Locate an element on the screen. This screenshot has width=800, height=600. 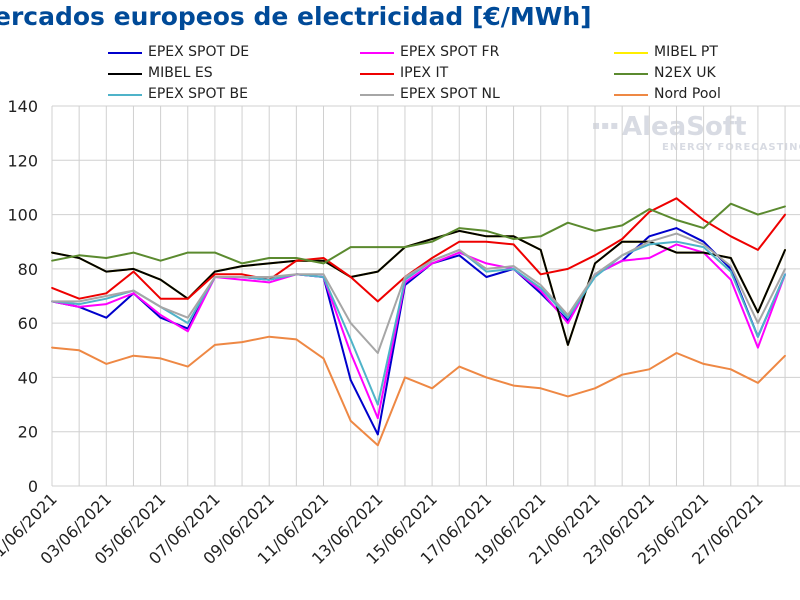
y-tick-label: 120 is located at coordinates (22, 160).